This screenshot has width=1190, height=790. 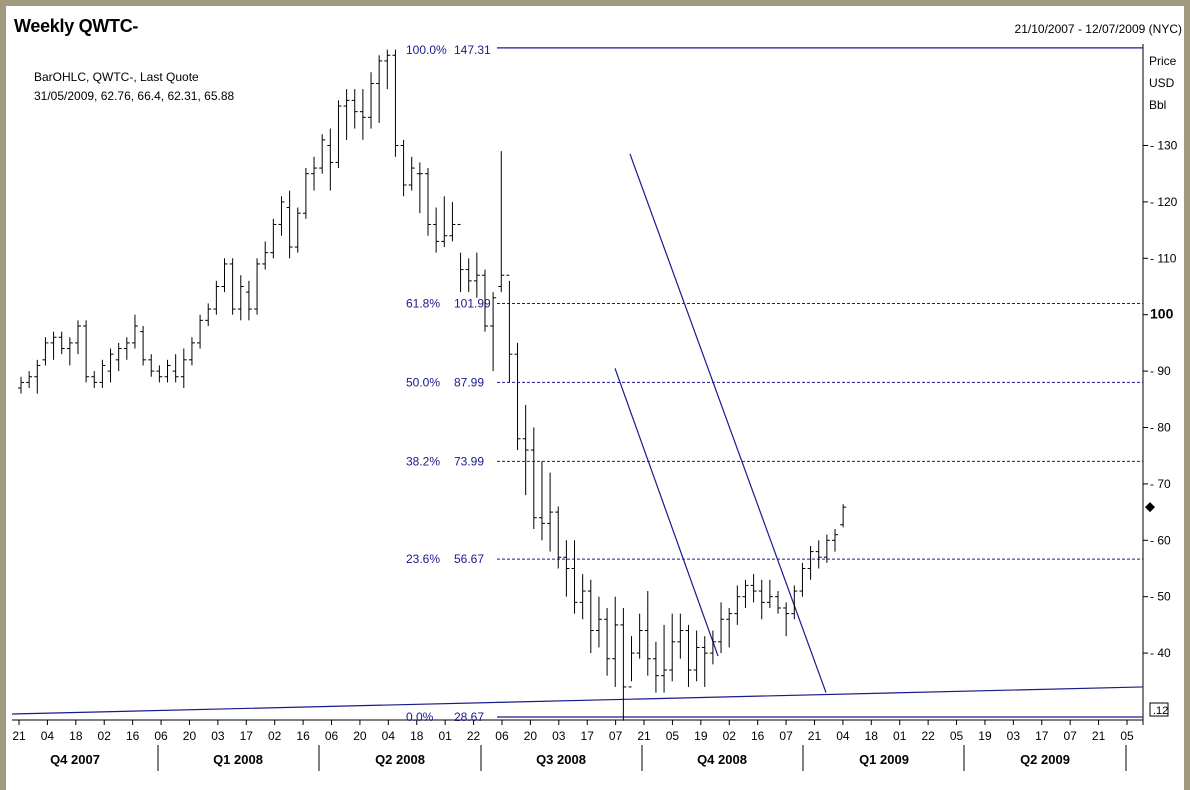 I want to click on fib-pct-label: 23.6%, so click(x=423, y=559).